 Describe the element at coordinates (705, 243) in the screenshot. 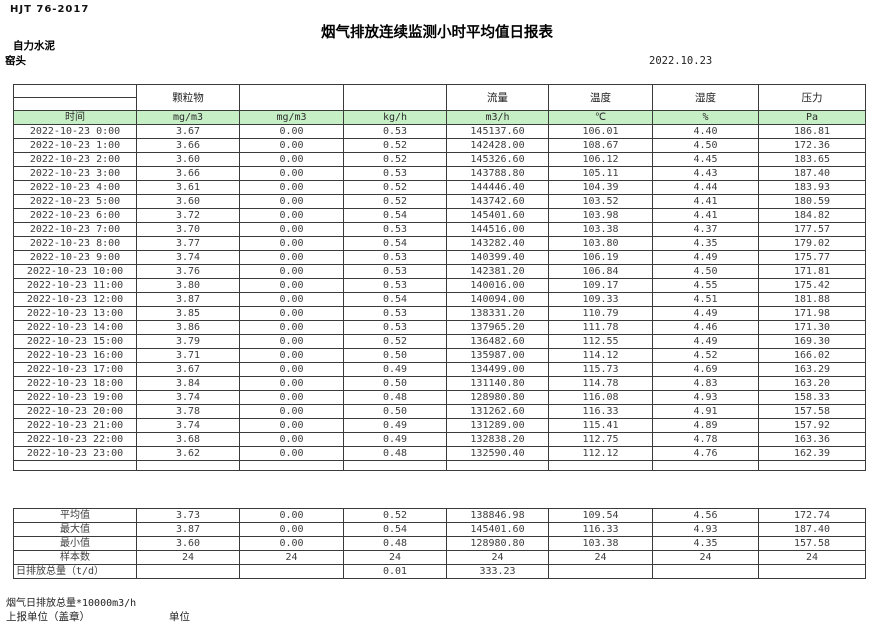

I see `value-cell: 4.35` at that location.